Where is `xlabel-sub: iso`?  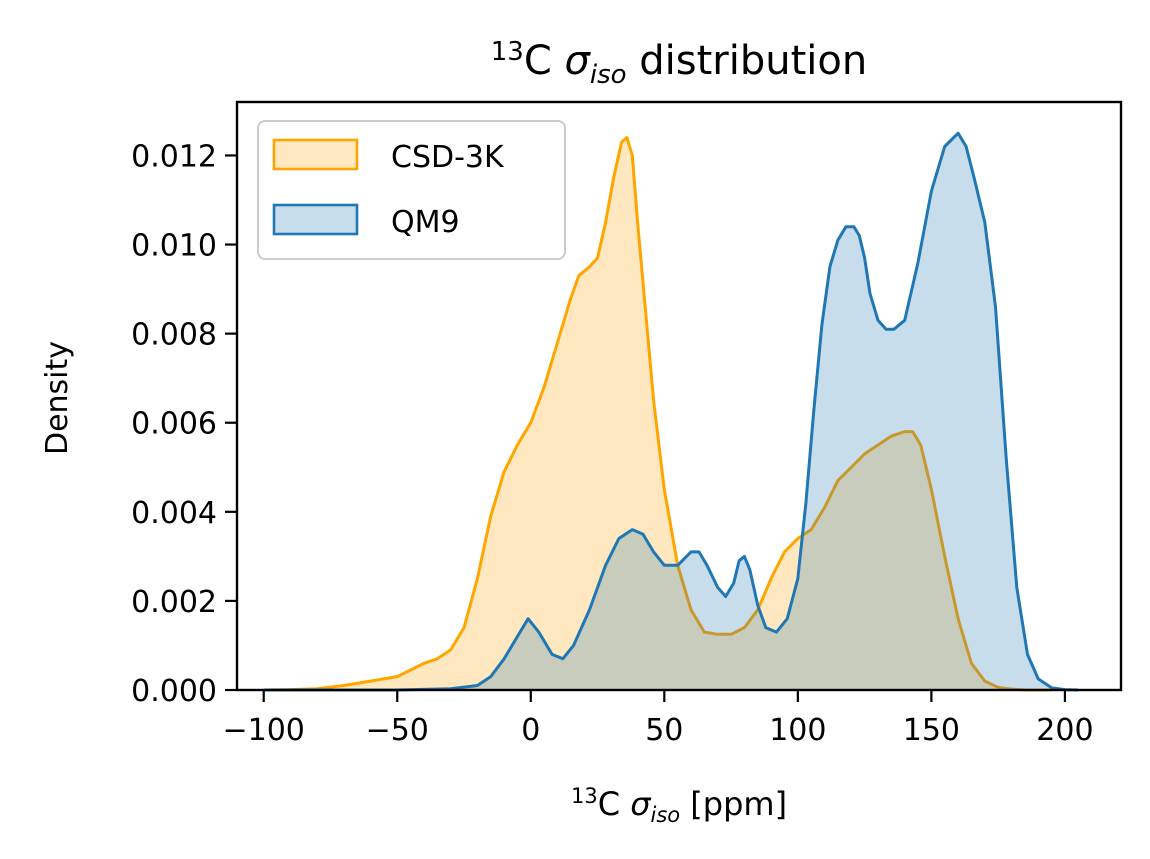 xlabel-sub: iso is located at coordinates (665, 815).